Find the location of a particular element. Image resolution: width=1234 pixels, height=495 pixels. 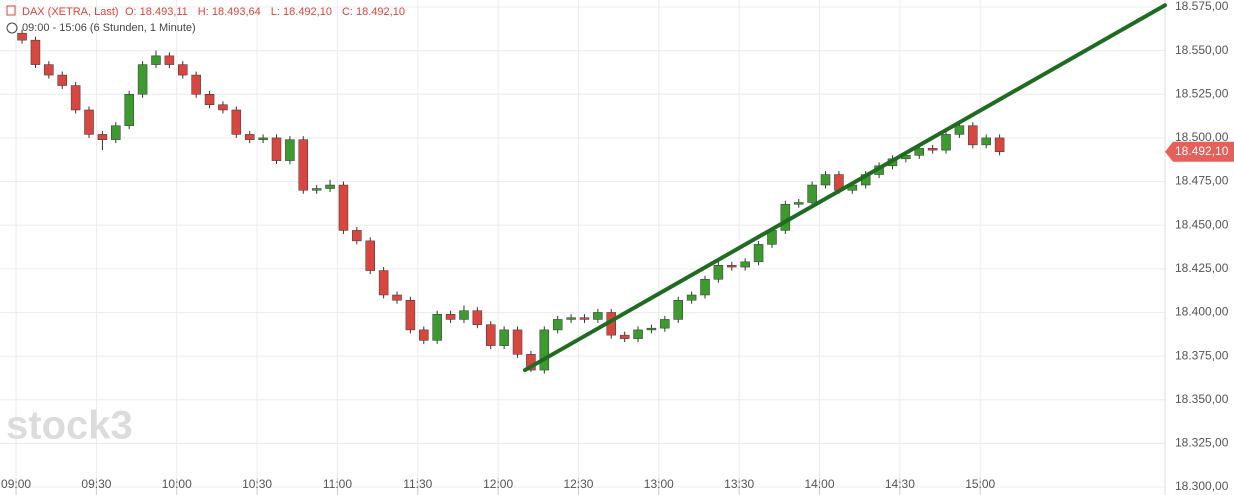

last-price-label: 18.492,10 is located at coordinates (1202, 151).